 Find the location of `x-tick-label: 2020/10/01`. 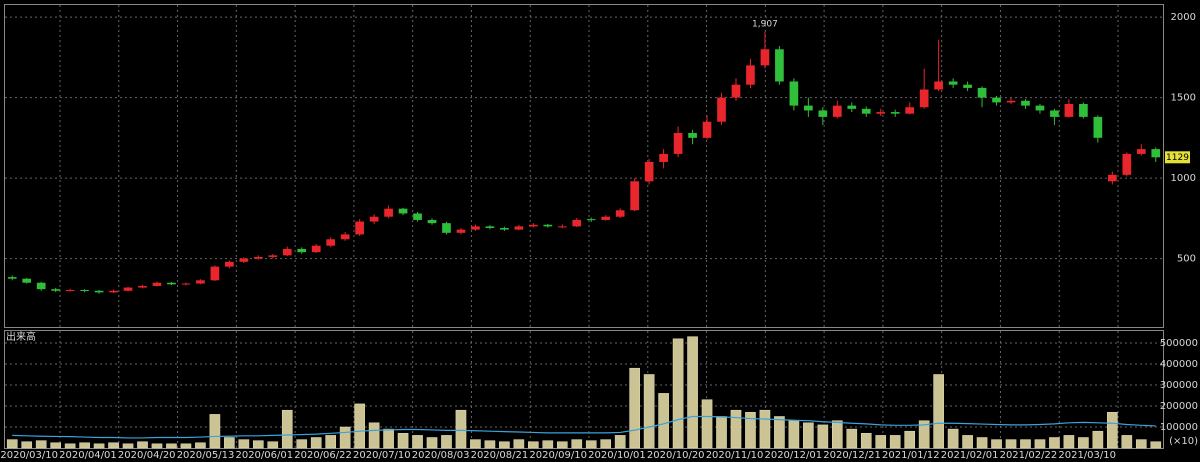

x-tick-label: 2020/10/01 is located at coordinates (617, 455).